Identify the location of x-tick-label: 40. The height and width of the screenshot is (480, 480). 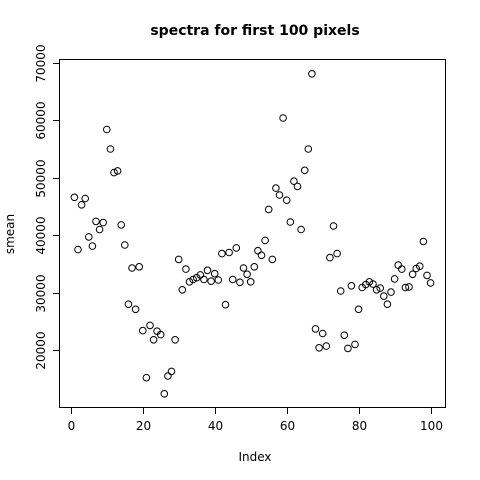
(215, 426).